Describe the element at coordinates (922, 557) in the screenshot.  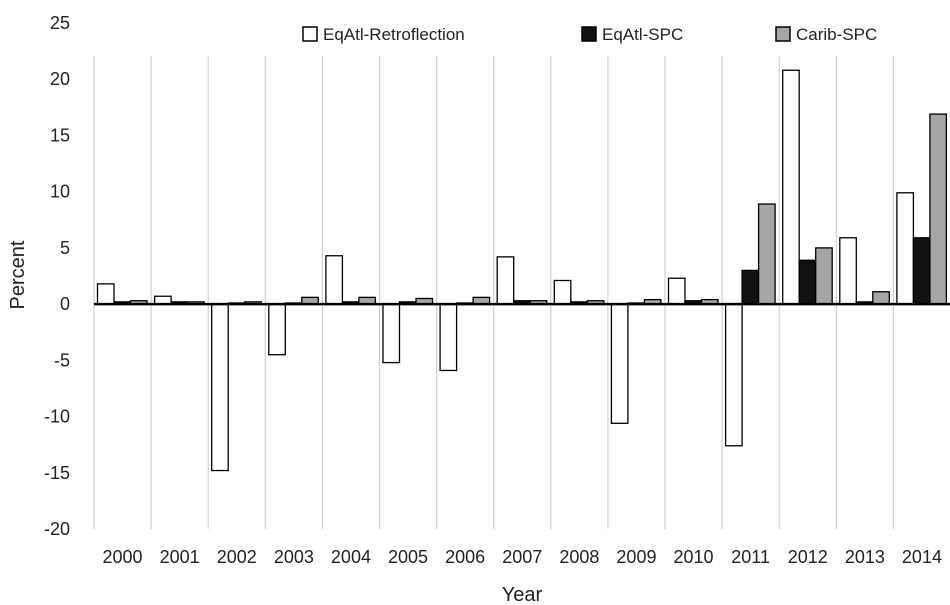
I see `x-tick-label: 2014` at that location.